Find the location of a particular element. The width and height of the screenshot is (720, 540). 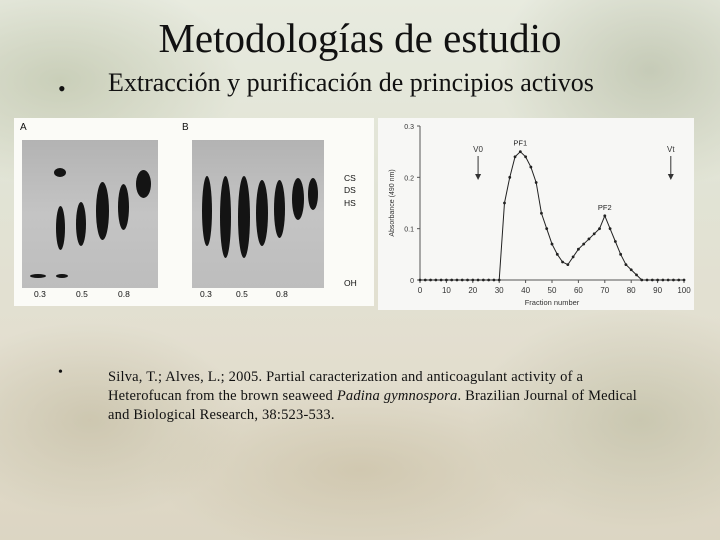

x-tick-label: 40 is located at coordinates (525, 290).